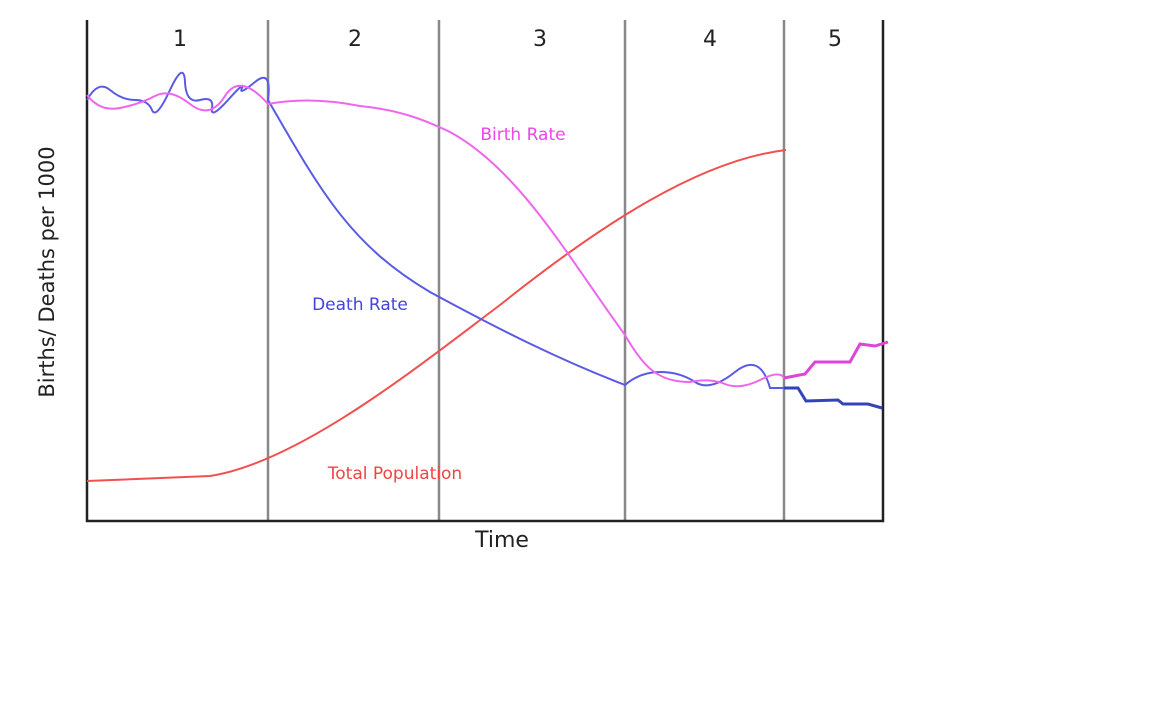  What do you see at coordinates (355, 39) in the screenshot?
I see `stage-label: 2` at bounding box center [355, 39].